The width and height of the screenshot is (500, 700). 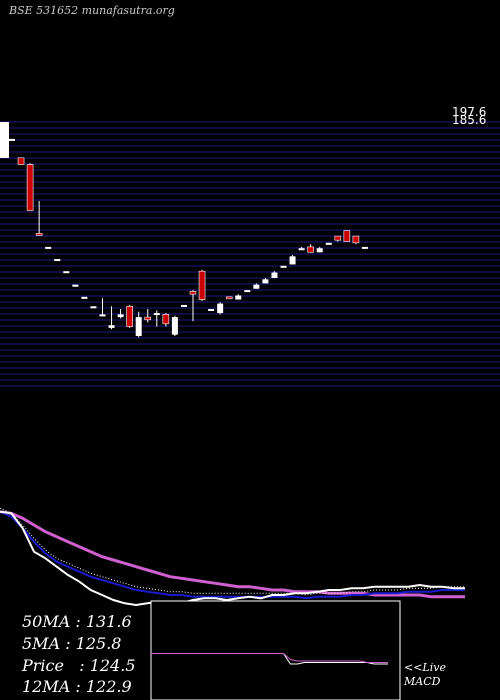 I want to click on macd-panel, so click(x=269, y=659).